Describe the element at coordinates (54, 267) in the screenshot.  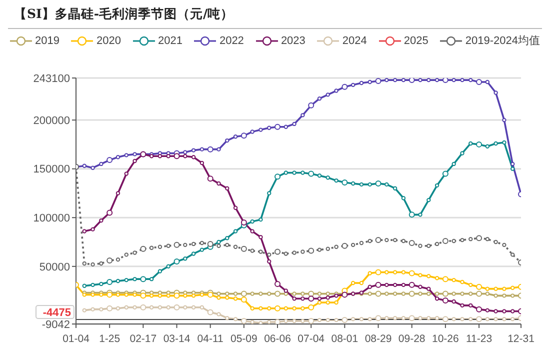
I see `y-tick-label: 50000` at that location.